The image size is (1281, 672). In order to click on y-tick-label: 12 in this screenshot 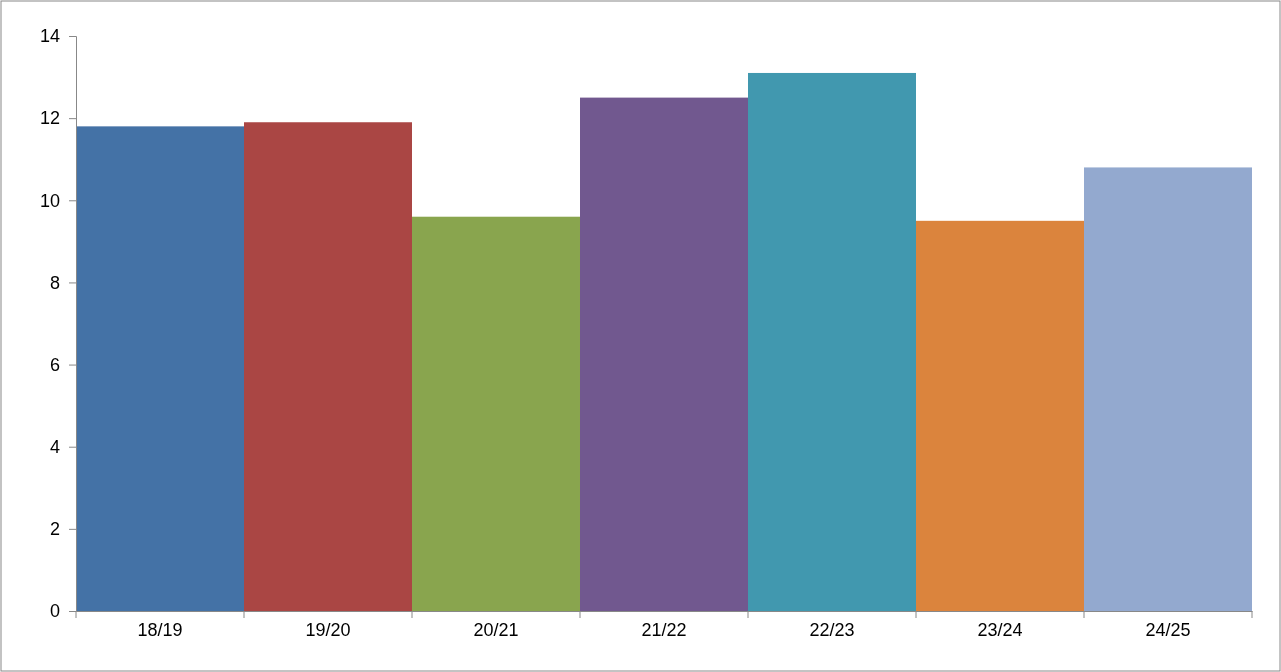, I will do `click(49, 118)`.